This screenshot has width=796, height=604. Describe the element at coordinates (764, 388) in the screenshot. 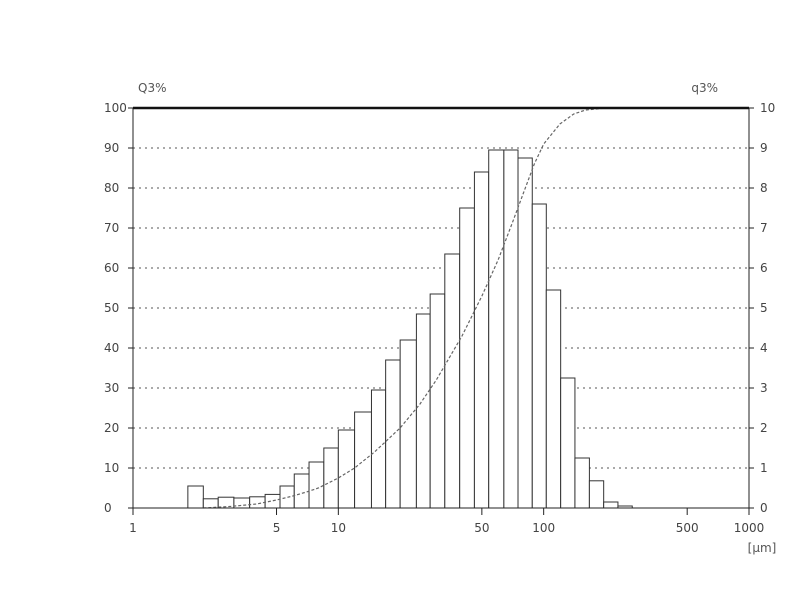

I see `right-tick-label: 3` at that location.